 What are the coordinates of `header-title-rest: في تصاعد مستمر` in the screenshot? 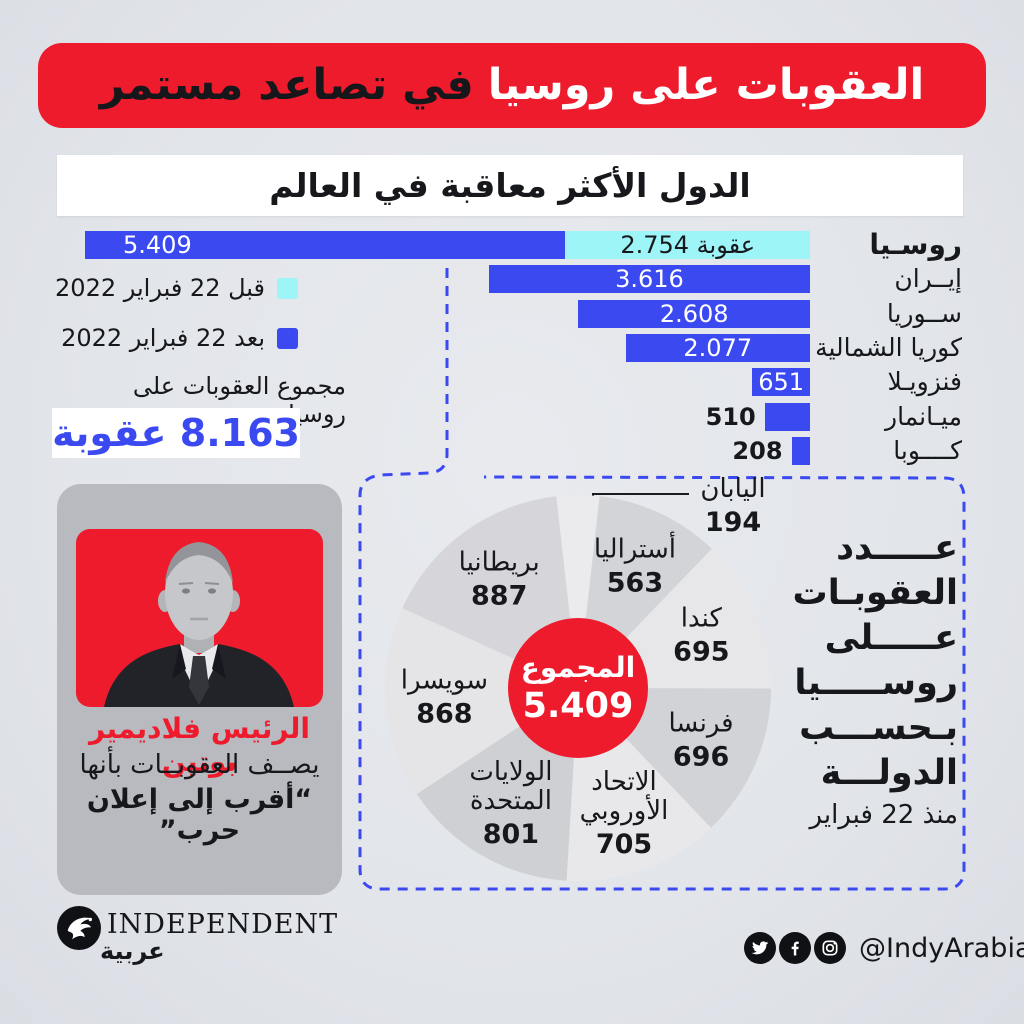 It's located at (286, 85).